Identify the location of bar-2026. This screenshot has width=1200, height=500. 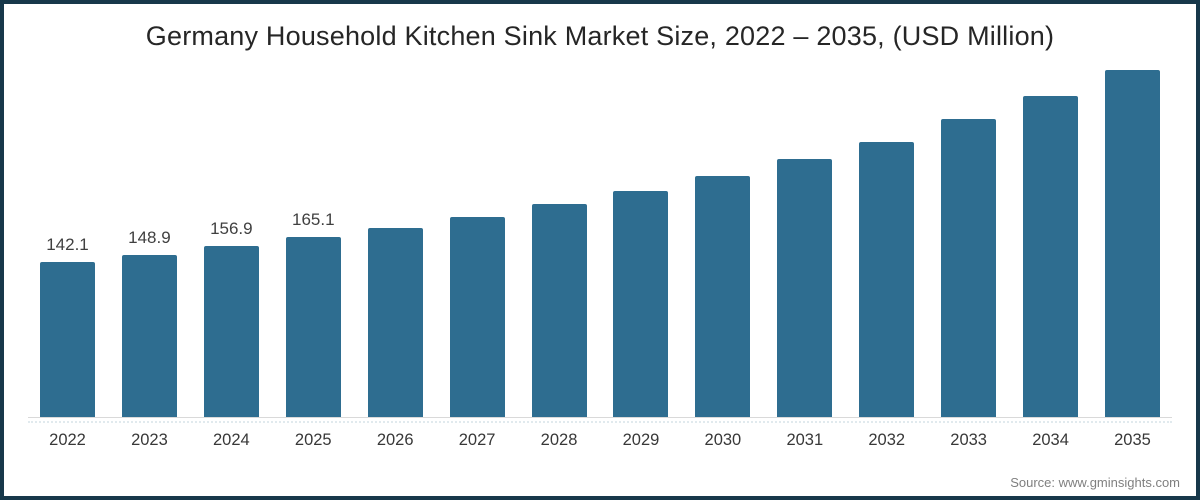
(395, 322).